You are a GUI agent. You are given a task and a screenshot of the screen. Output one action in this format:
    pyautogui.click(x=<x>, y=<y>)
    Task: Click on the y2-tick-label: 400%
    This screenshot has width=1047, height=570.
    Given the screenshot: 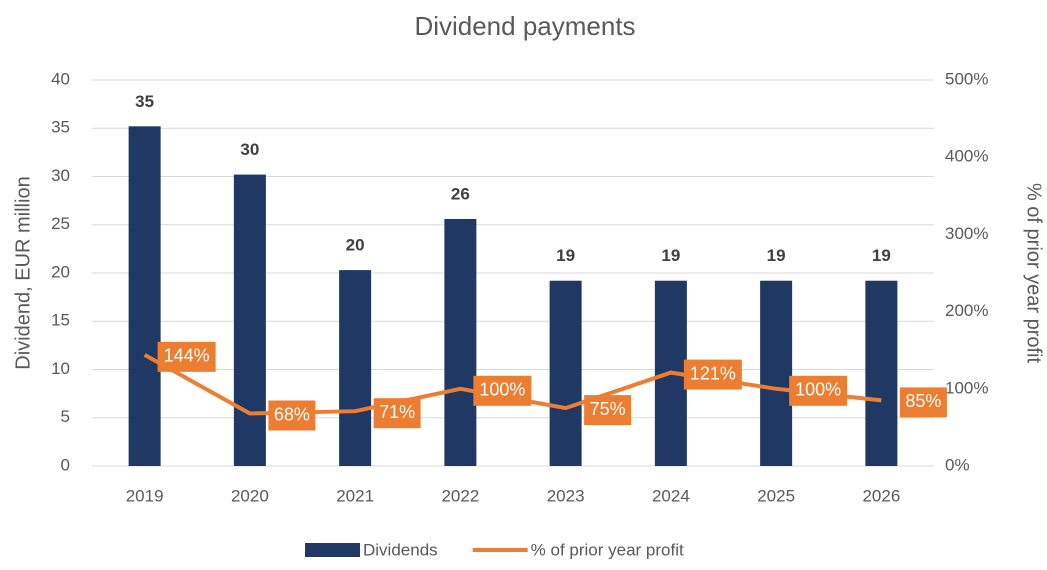 What is the action you would take?
    pyautogui.click(x=966, y=156)
    